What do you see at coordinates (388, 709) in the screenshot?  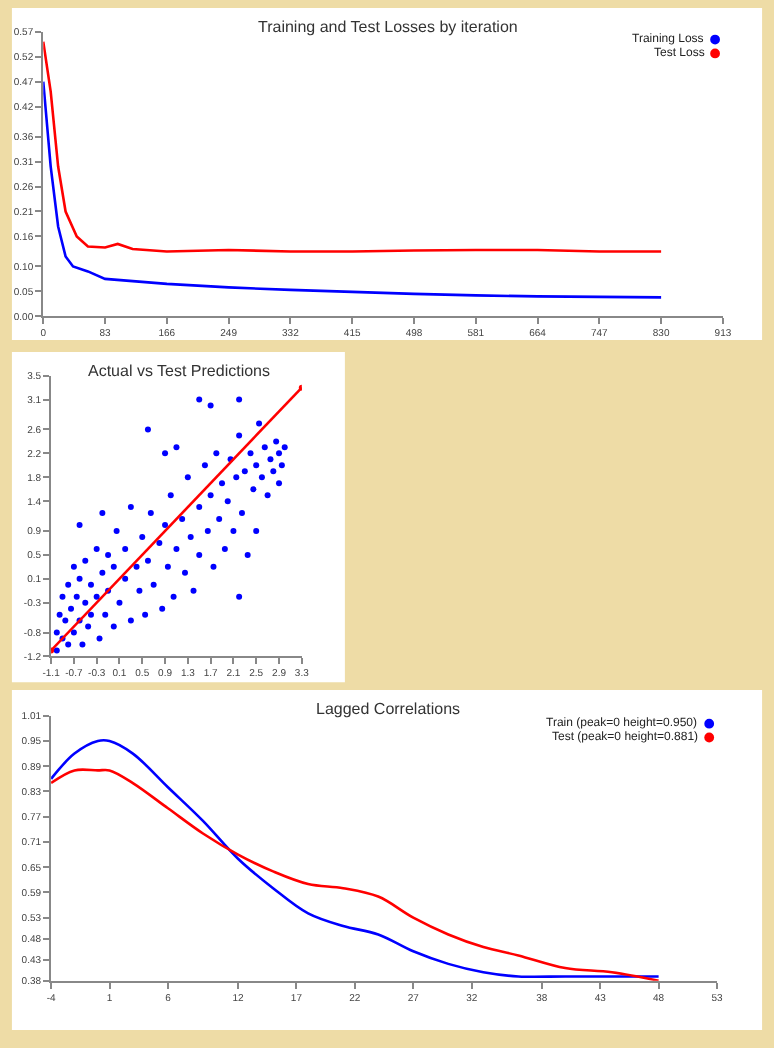 I see `chart-title: Lagged Correlations` at bounding box center [388, 709].